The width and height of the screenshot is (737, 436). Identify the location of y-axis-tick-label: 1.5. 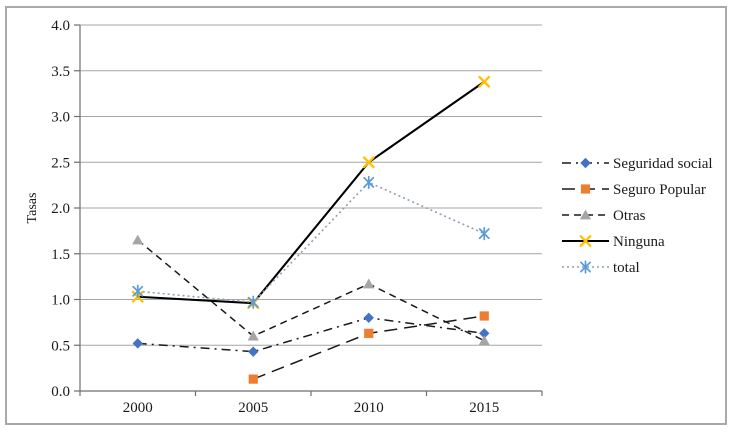
(60, 255).